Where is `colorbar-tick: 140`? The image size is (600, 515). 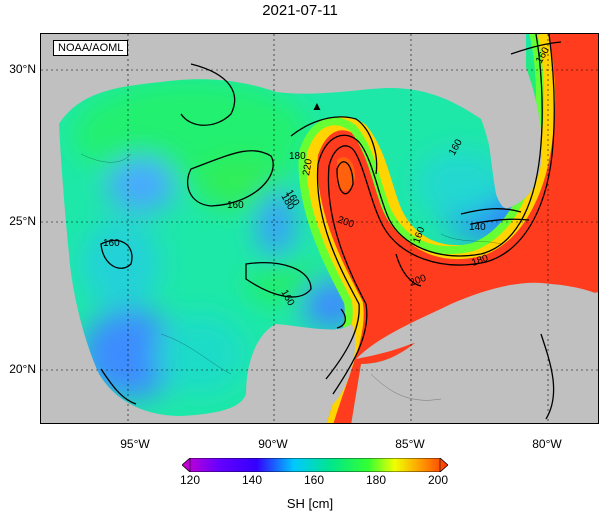
colorbar-tick: 140 is located at coordinates (252, 480).